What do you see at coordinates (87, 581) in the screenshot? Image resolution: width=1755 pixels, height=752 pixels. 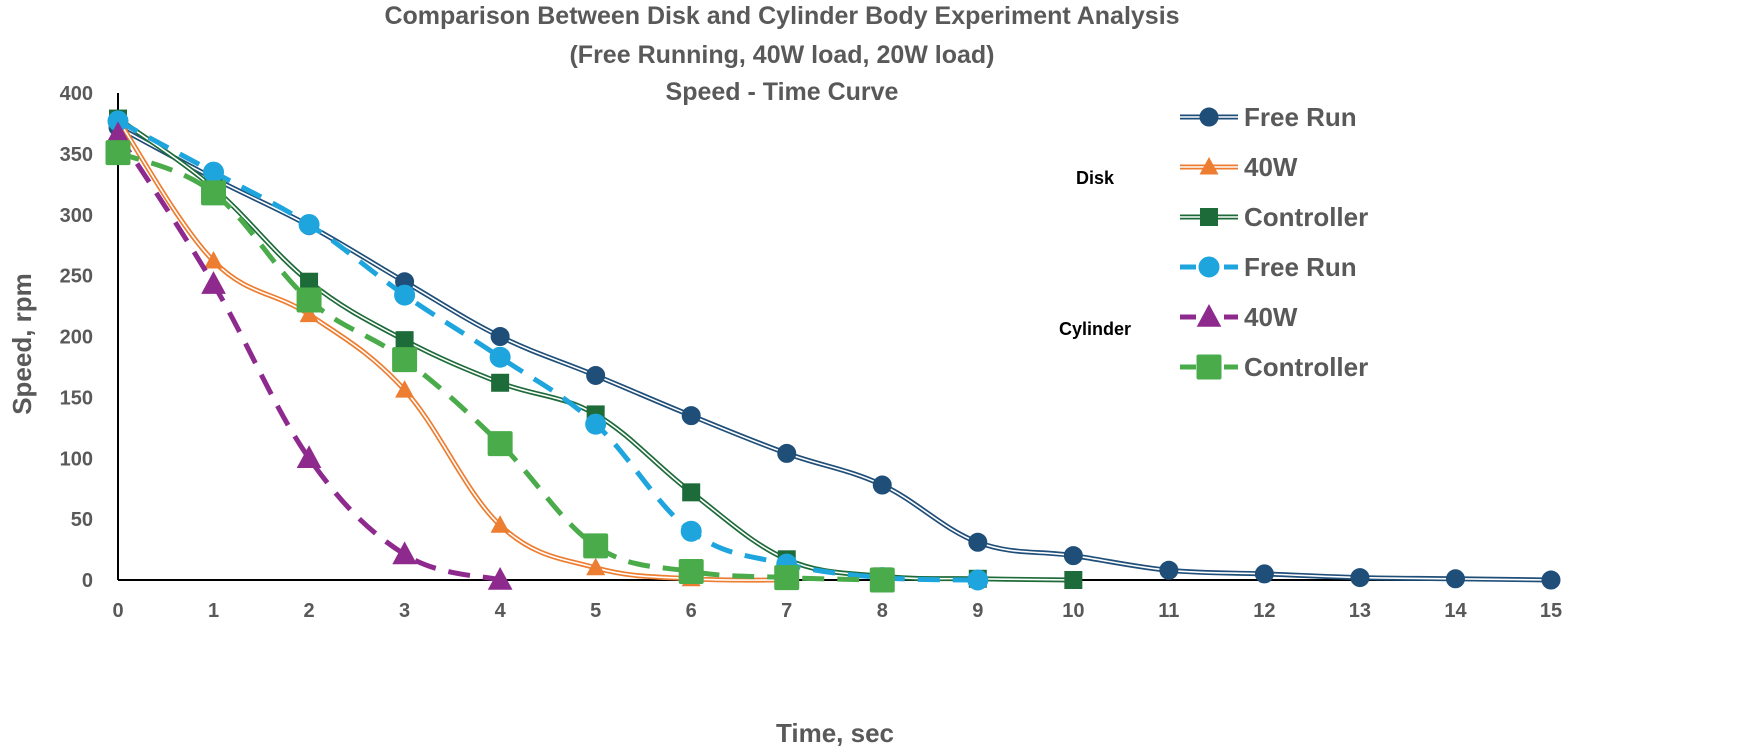 I see `y-tick-label: 0` at bounding box center [87, 581].